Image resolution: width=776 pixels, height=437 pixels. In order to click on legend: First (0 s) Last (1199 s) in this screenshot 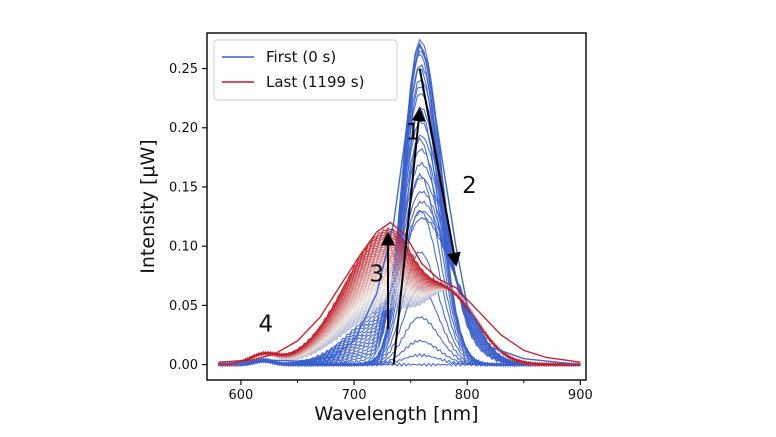, I will do `click(305, 70)`.